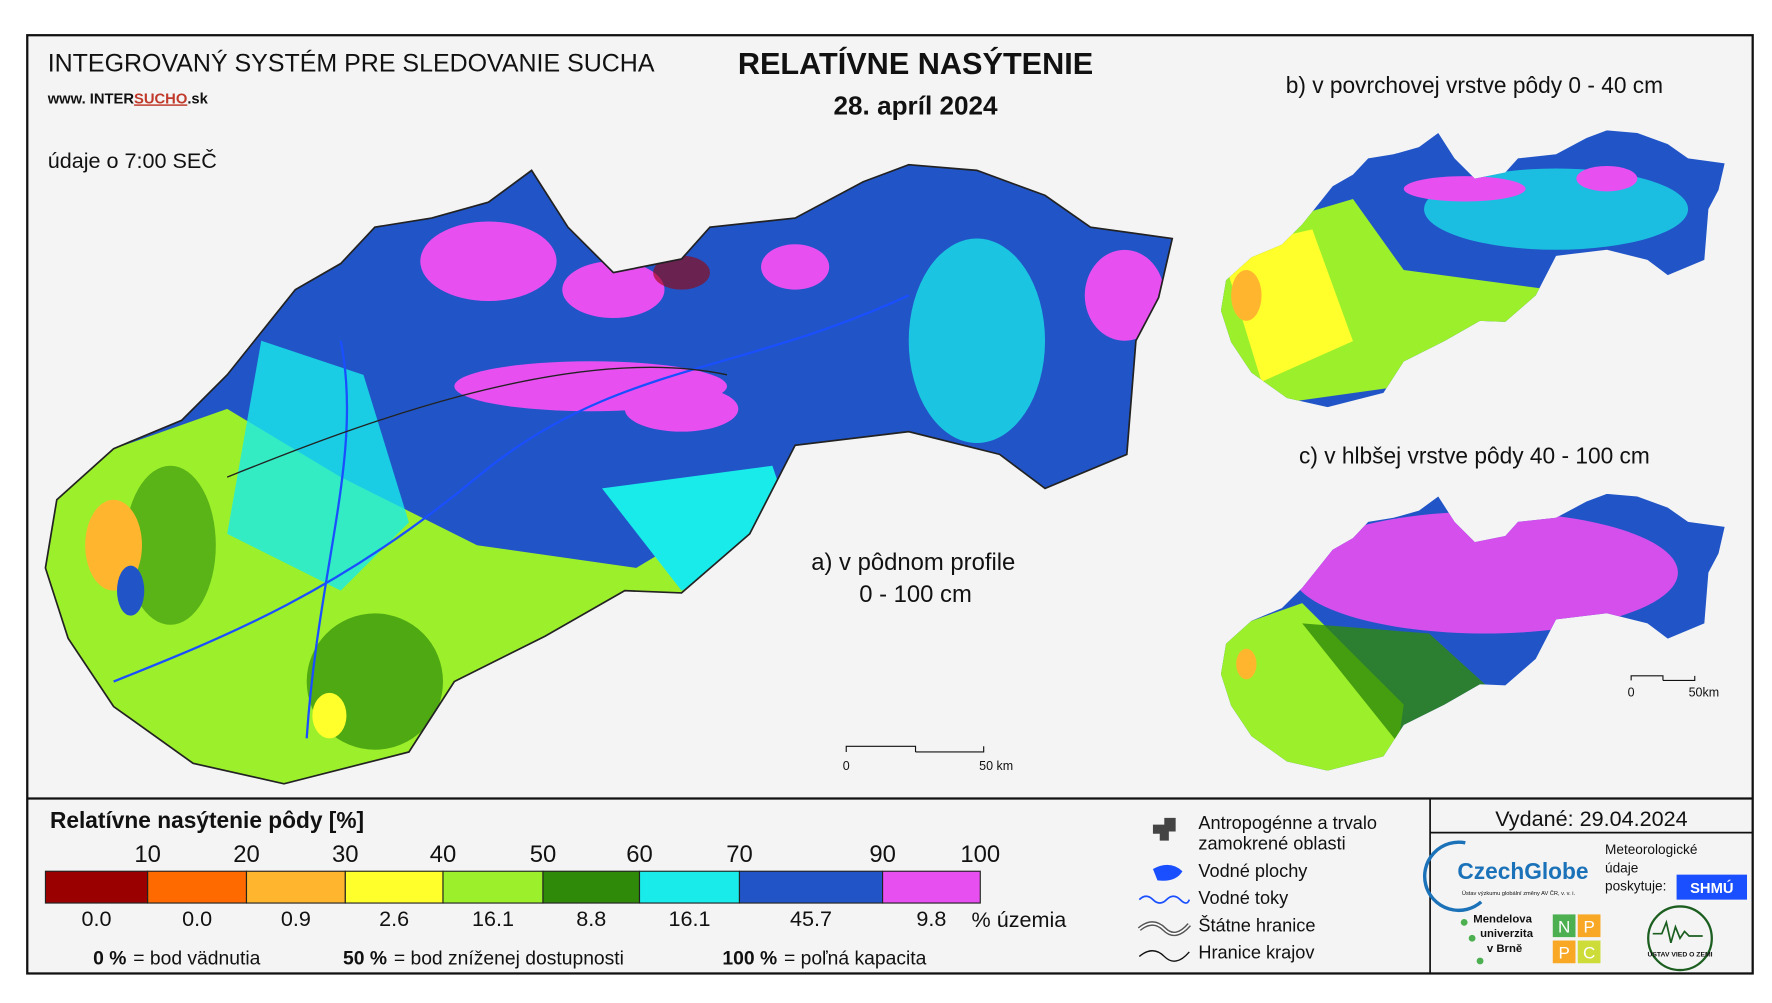 Image resolution: width=1772 pixels, height=1003 pixels. What do you see at coordinates (109, 958) in the screenshot?
I see `note-value: 0 %` at bounding box center [109, 958].